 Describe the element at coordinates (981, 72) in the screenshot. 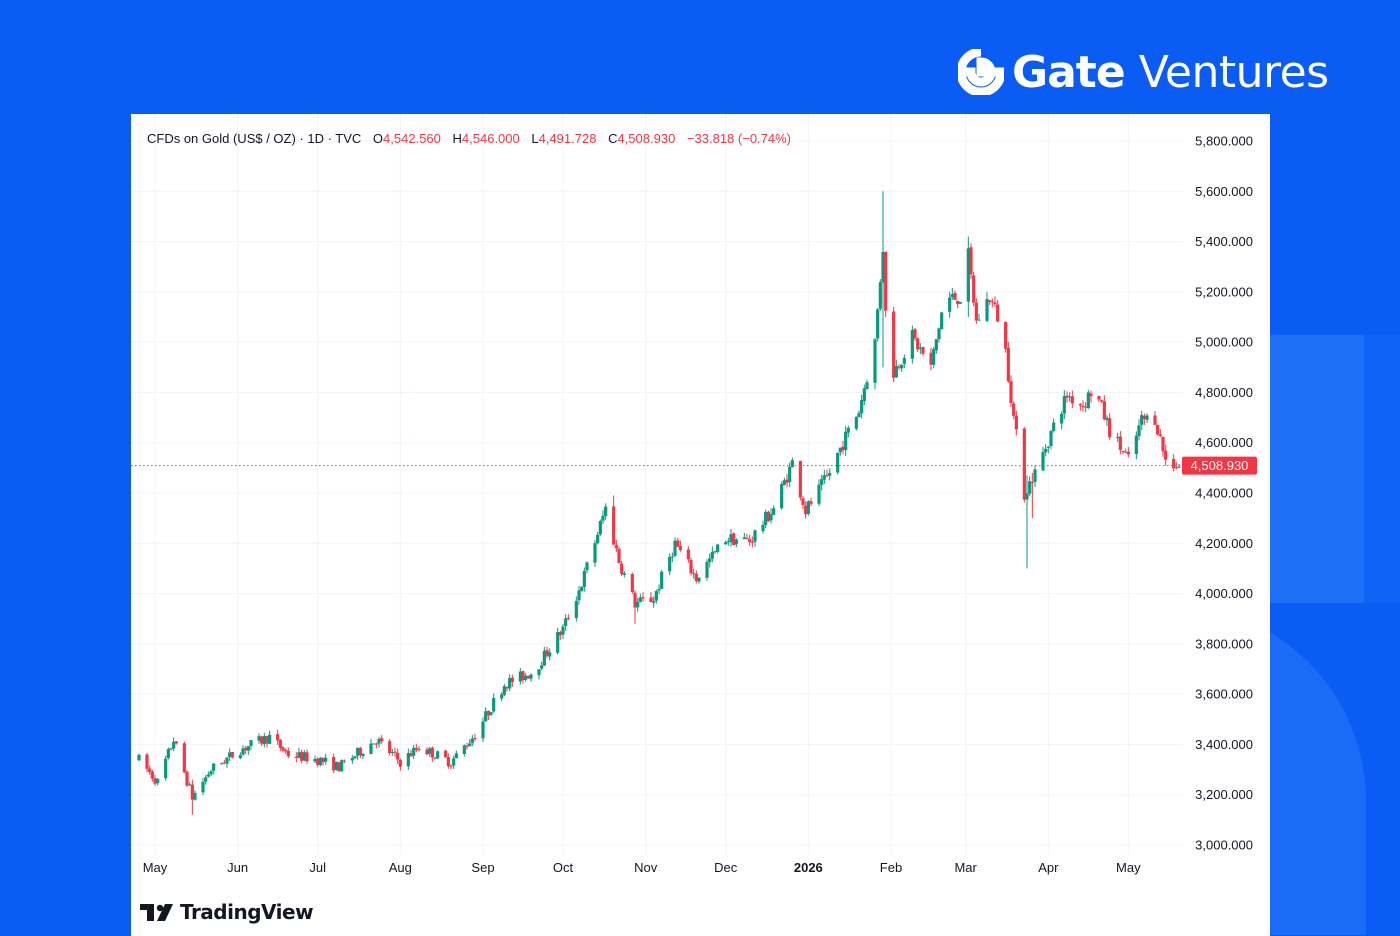

I see `gate-logo-icon` at that location.